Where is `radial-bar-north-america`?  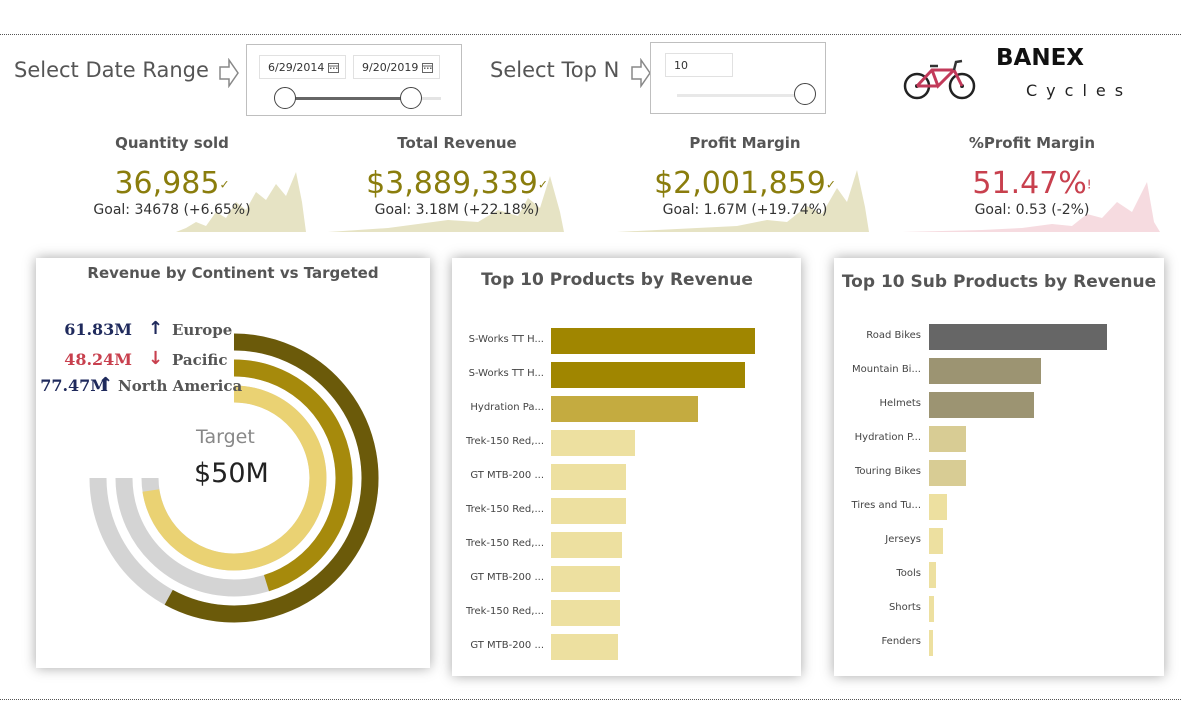
radial-bar-north-america is located at coordinates (234, 478).